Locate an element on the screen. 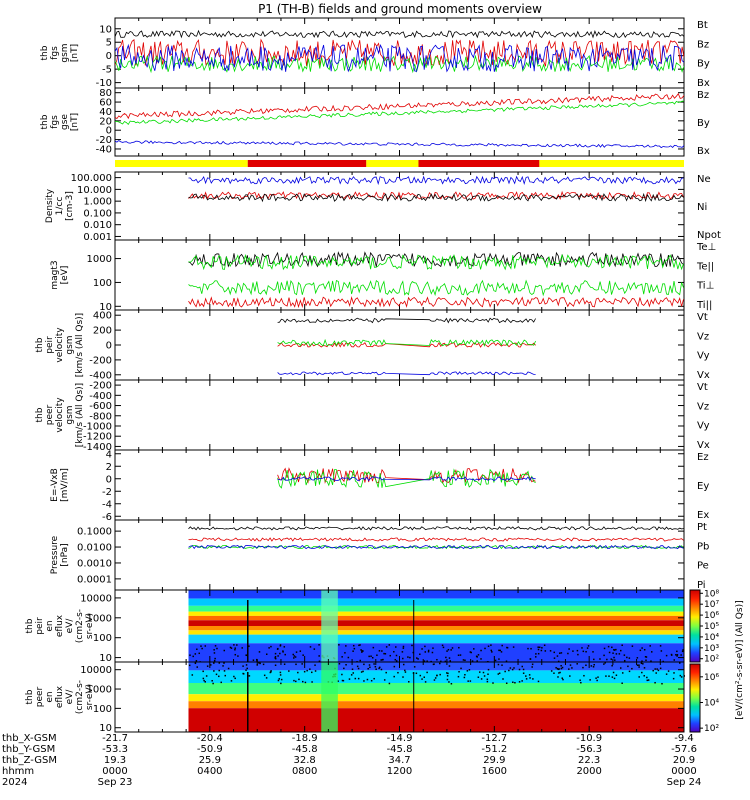  y-axis-label: en is located at coordinates (50, 696).